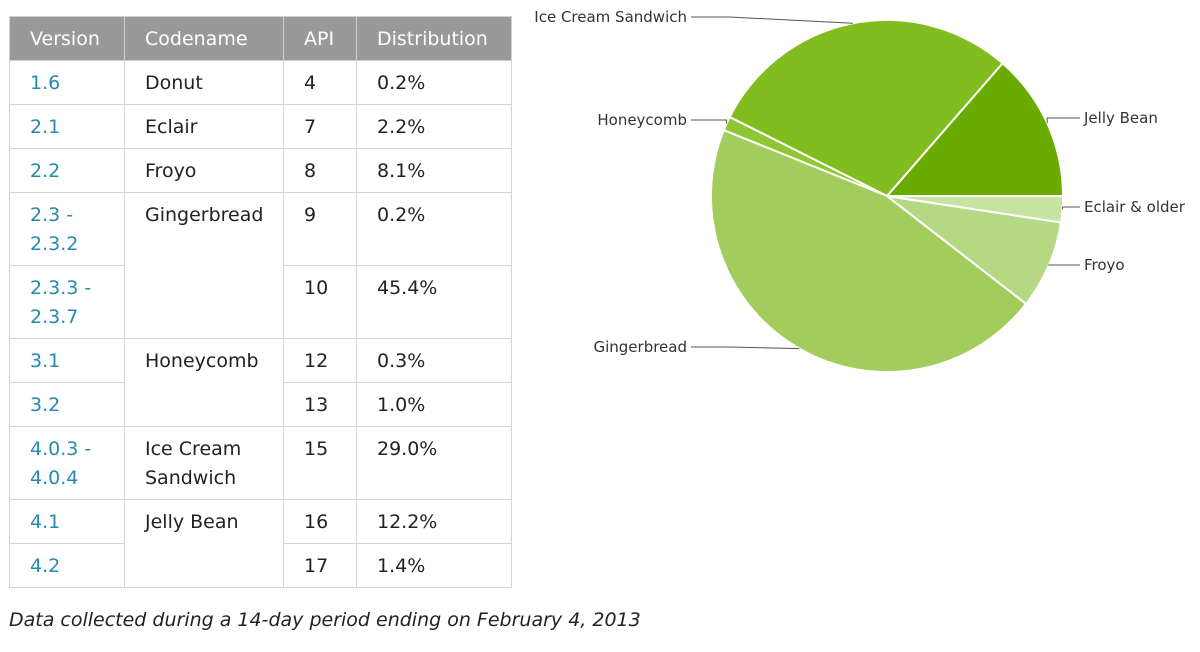 This screenshot has height=652, width=1200. I want to click on version-link: 2.3.3 - 2.3.7, so click(67, 302).